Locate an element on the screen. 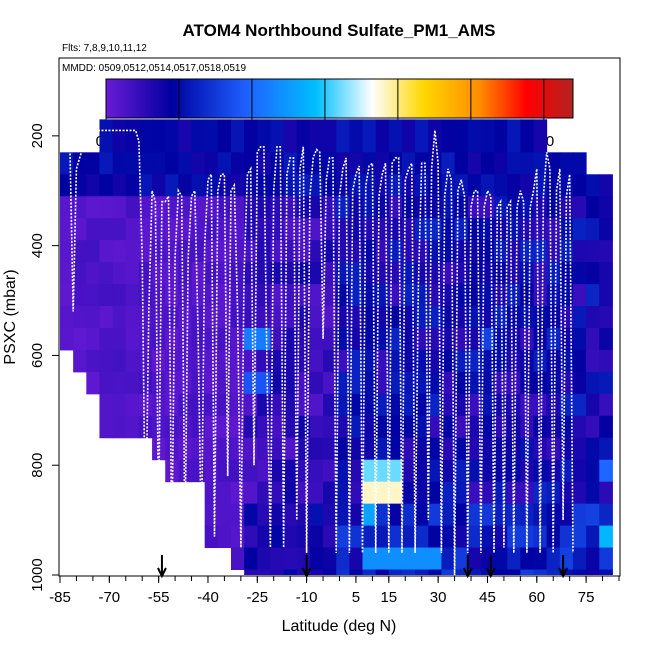 The height and width of the screenshot is (650, 650). y-tick-label: 200 is located at coordinates (37, 135).